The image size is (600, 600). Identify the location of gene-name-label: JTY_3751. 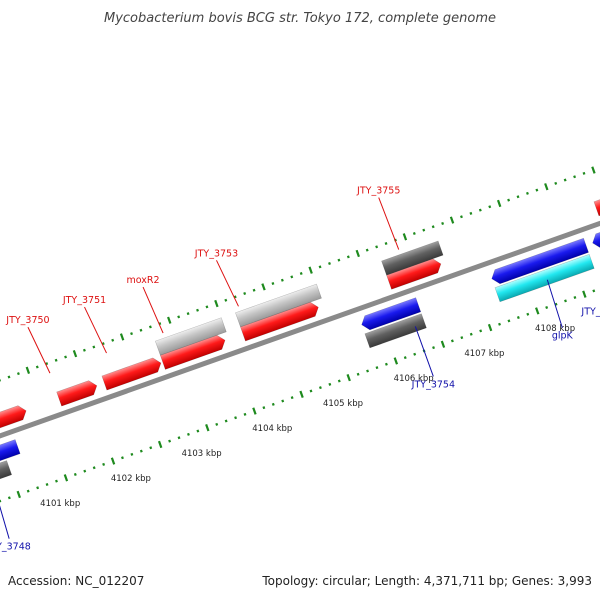
(84, 300).